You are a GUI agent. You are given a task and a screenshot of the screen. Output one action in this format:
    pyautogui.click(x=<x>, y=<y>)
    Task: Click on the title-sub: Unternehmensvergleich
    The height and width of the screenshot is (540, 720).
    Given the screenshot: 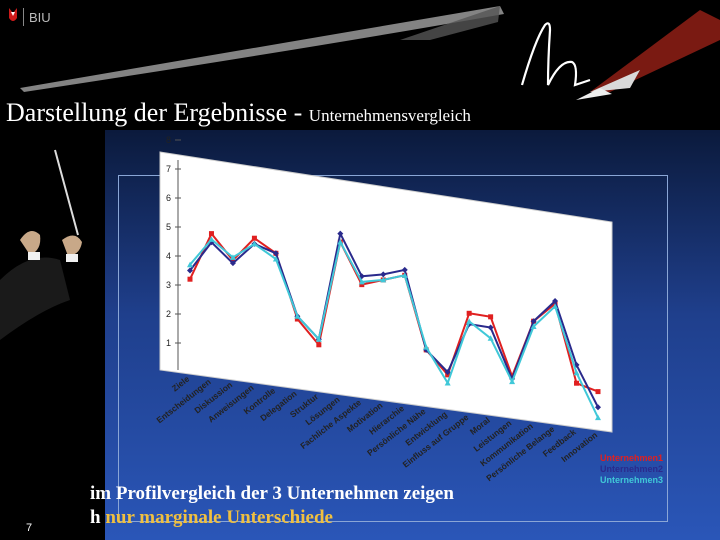 What is the action you would take?
    pyautogui.click(x=389, y=115)
    